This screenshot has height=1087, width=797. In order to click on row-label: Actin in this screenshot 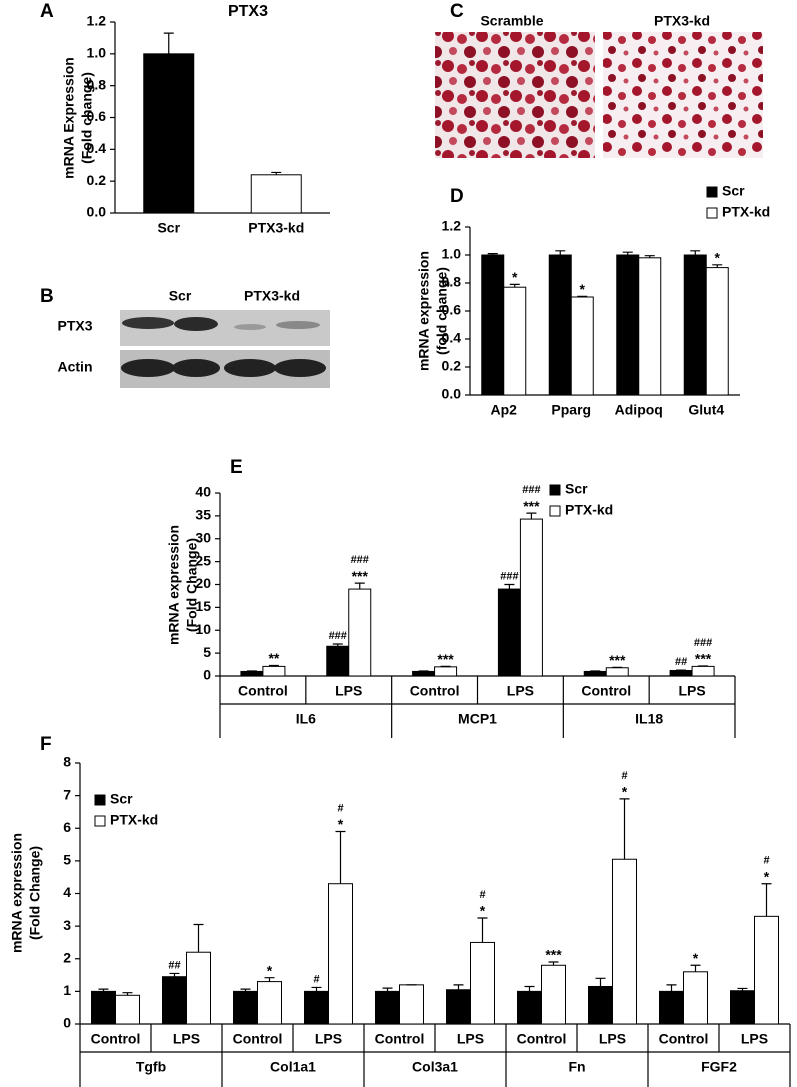, I will do `click(75, 367)`.